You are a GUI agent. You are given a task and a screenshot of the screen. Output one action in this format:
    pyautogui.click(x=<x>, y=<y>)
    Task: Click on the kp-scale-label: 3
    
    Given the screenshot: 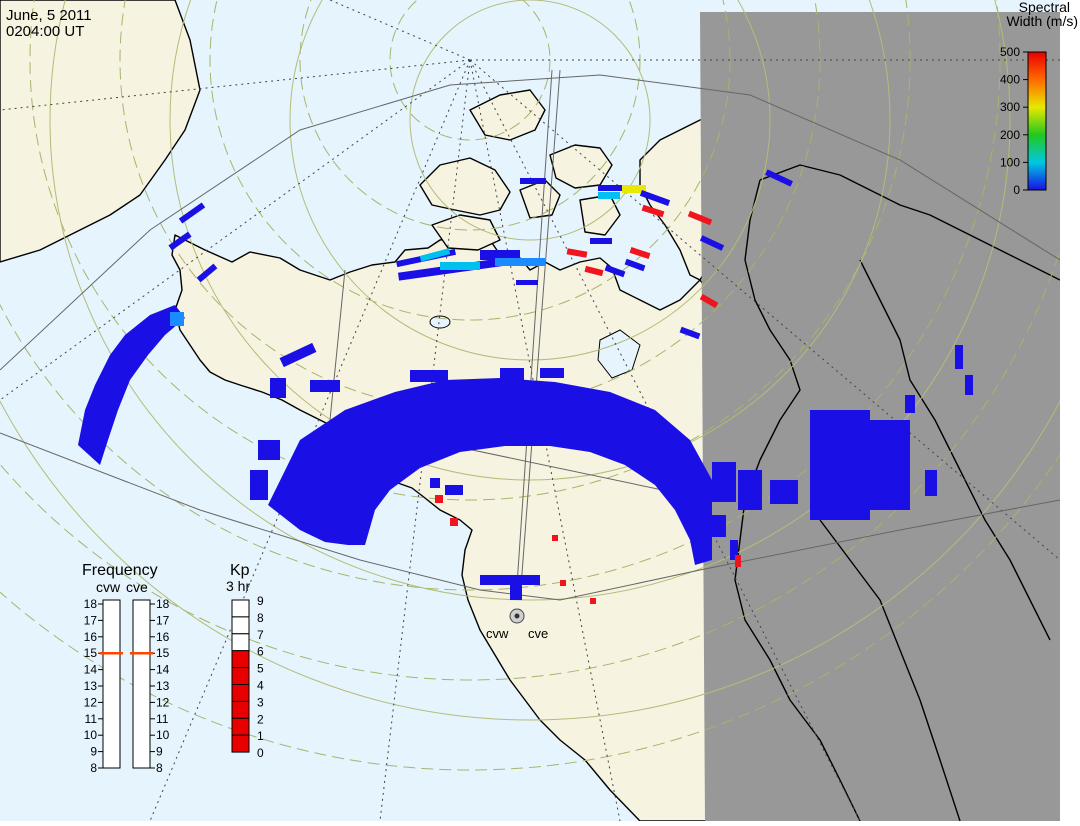 What is the action you would take?
    pyautogui.click(x=260, y=702)
    